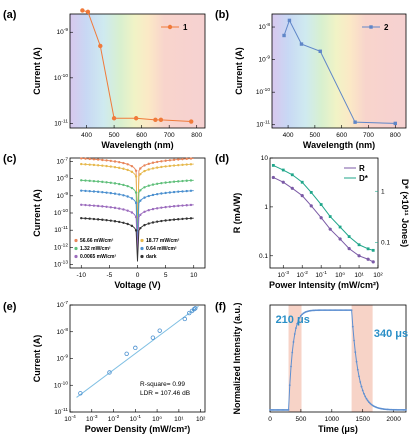 Image resolution: width=420 pixels, height=447 pixels. I want to click on x-tick-label: 0, so click(138, 275).